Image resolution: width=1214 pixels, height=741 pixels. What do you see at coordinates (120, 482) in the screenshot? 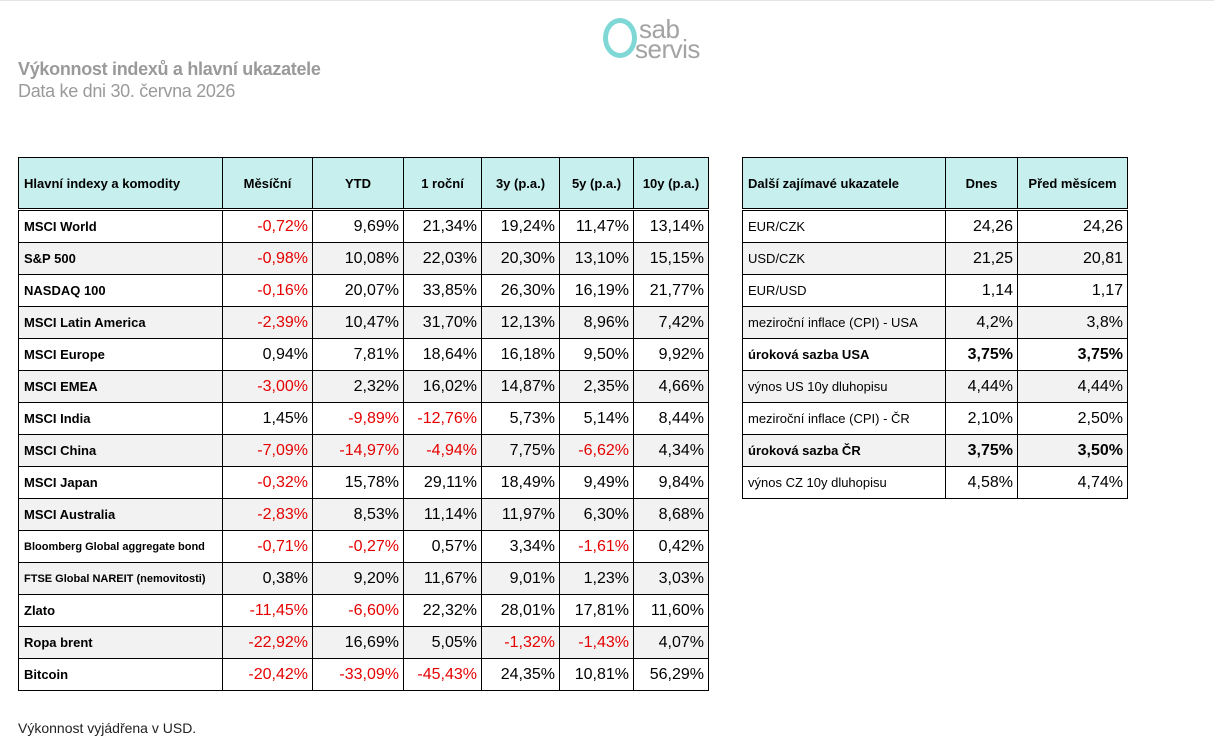
I see `row-label: MSCI Japan` at bounding box center [120, 482].